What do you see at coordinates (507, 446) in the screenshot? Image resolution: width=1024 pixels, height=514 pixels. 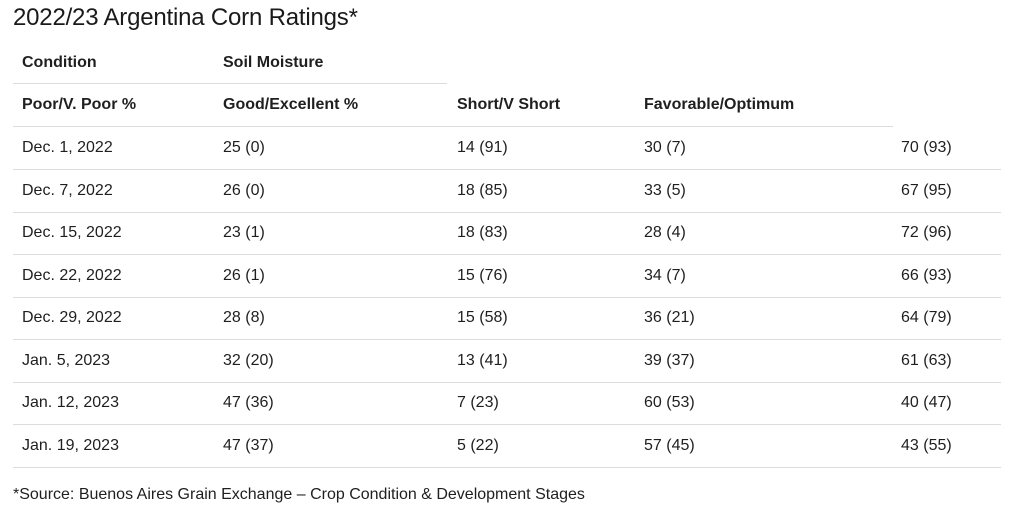 I see `table-row: Jan. 19, 2023 47 (37) 5 (22) 57 (45) 43 (55)` at bounding box center [507, 446].